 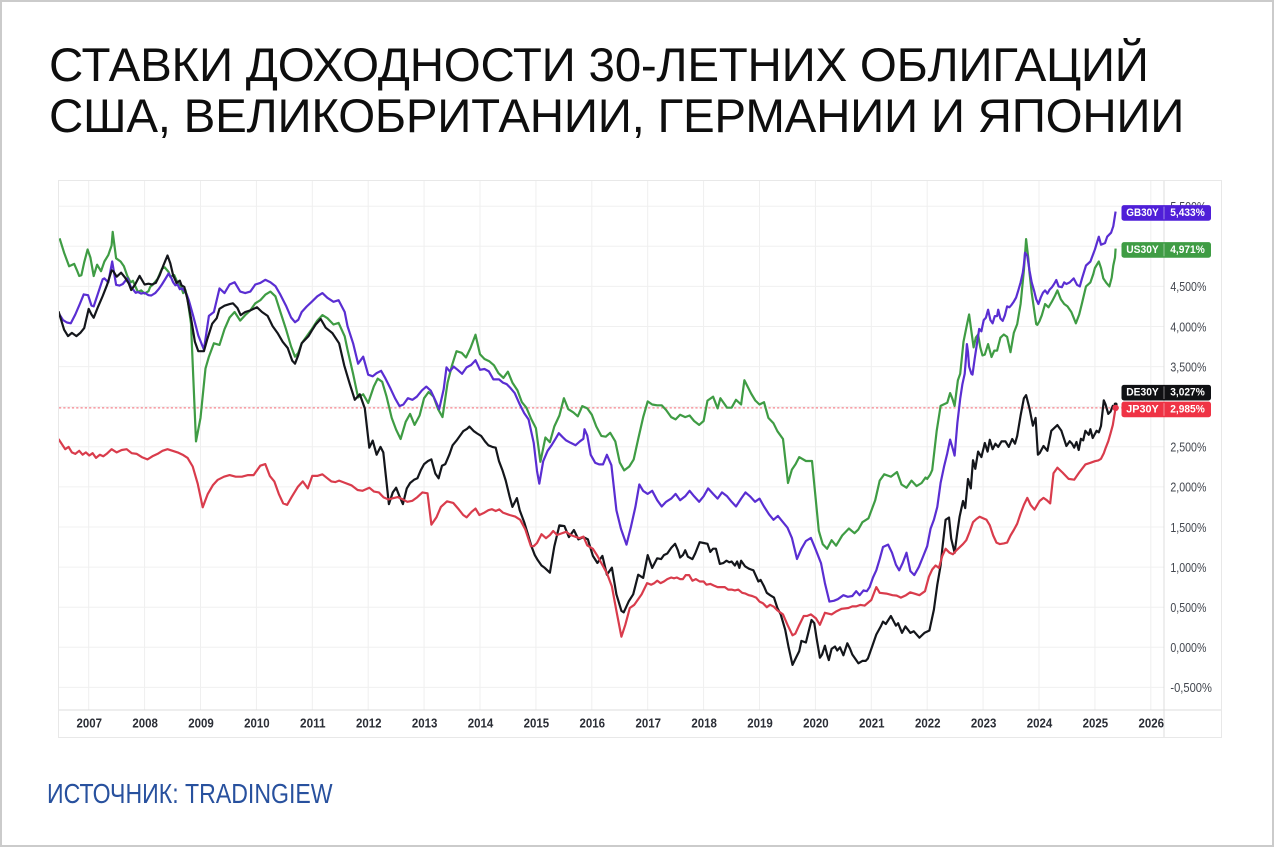 What do you see at coordinates (1187, 409) in the screenshot?
I see `svg-text: 2,985%` at bounding box center [1187, 409].